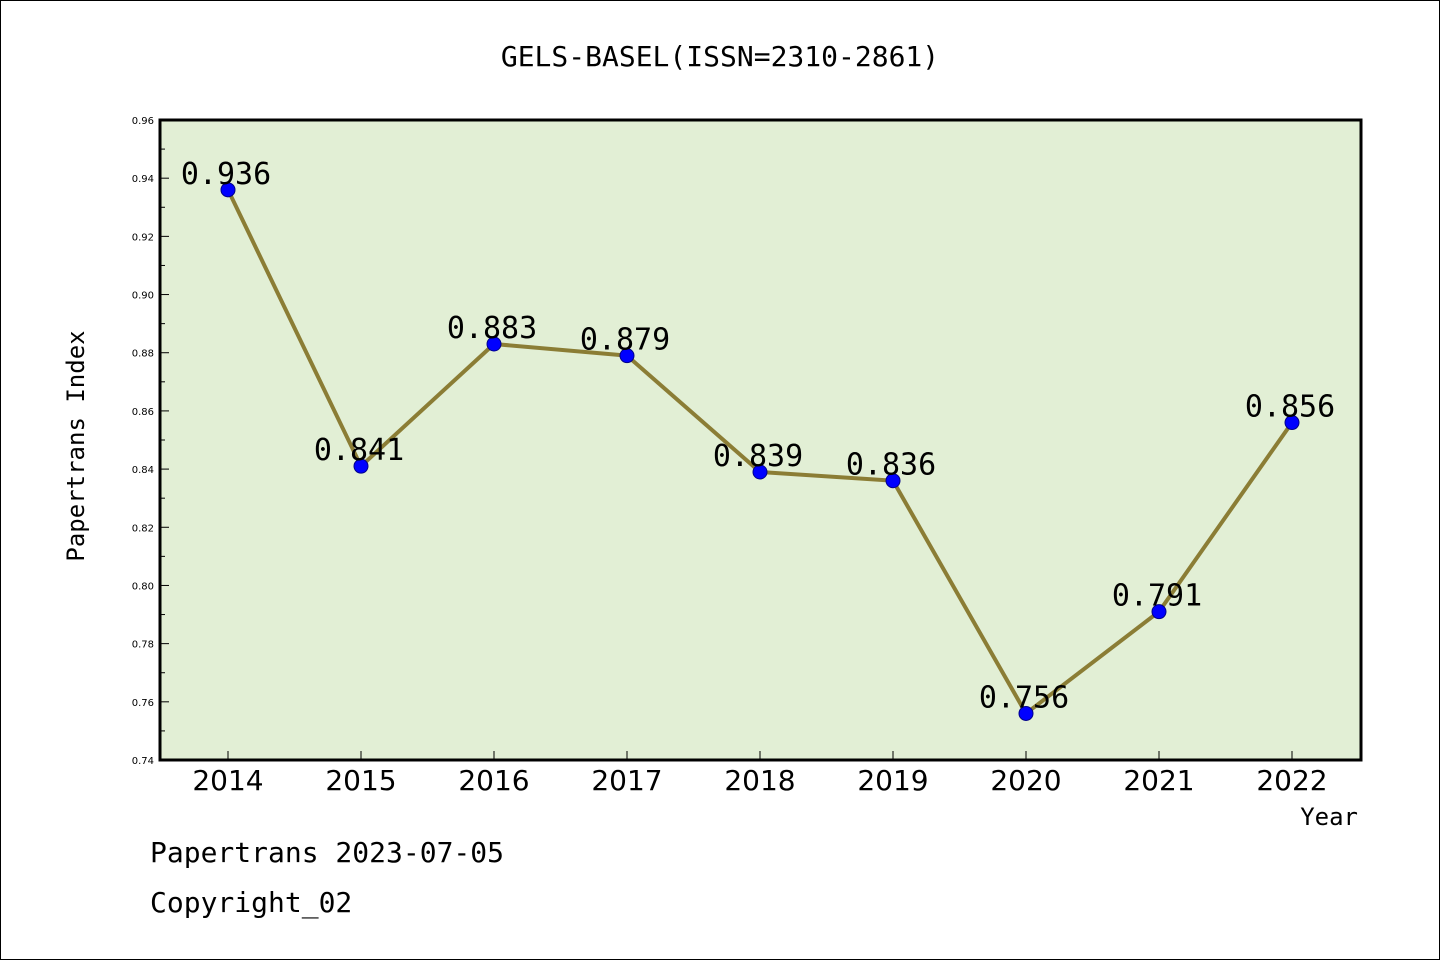 The width and height of the screenshot is (1440, 960). I want to click on chart-title: GELS-BASEL(ISSN=2310-2861), so click(720, 56).